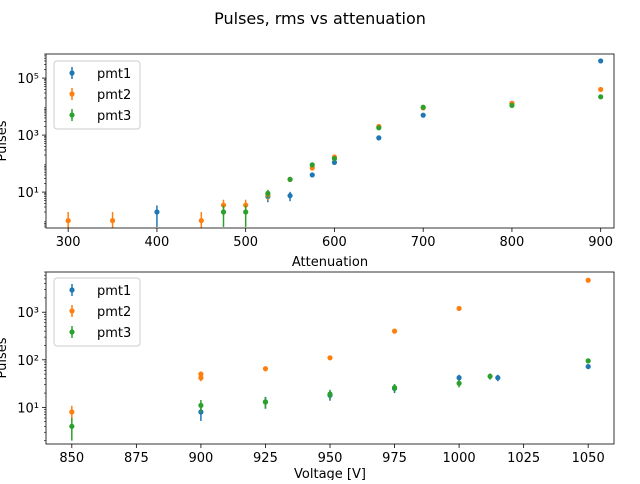 This screenshot has width=640, height=484. What do you see at coordinates (588, 458) in the screenshot?
I see `x-tick-label: 1050` at bounding box center [588, 458].